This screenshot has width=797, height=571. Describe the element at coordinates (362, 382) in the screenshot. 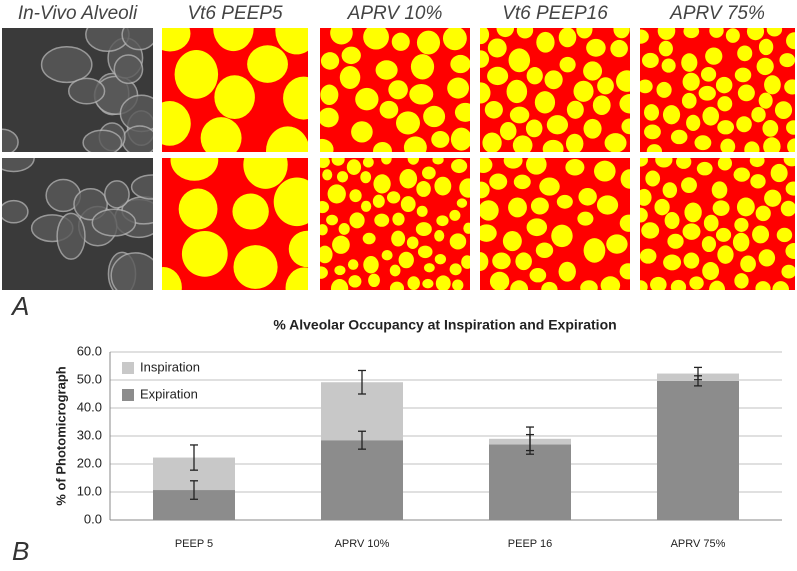

I see `error-bar` at that location.